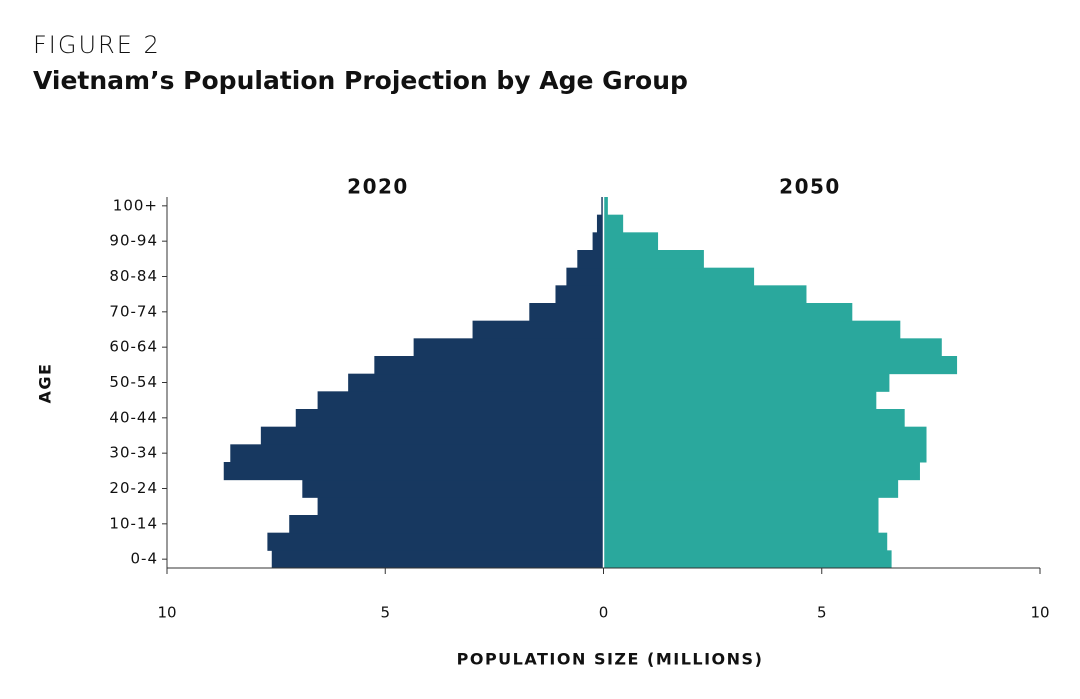  I want to click on legend-label: 2050, so click(810, 187).